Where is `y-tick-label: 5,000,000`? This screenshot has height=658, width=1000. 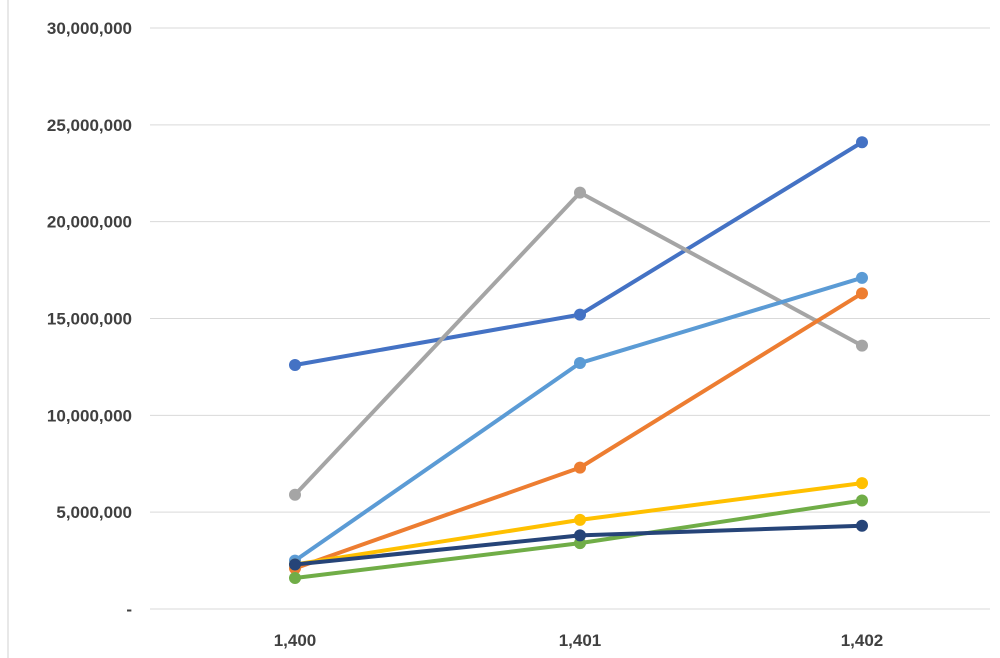
y-tick-label: 5,000,000 is located at coordinates (94, 512).